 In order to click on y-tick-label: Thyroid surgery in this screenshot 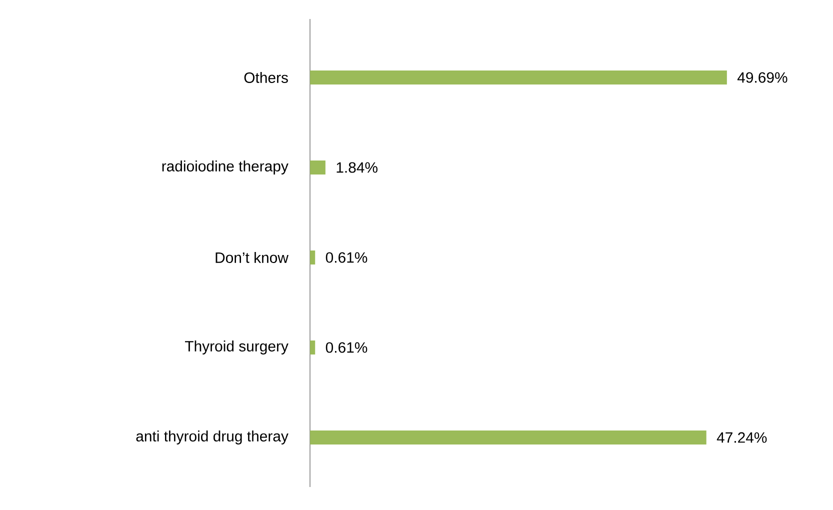, I will do `click(236, 347)`.